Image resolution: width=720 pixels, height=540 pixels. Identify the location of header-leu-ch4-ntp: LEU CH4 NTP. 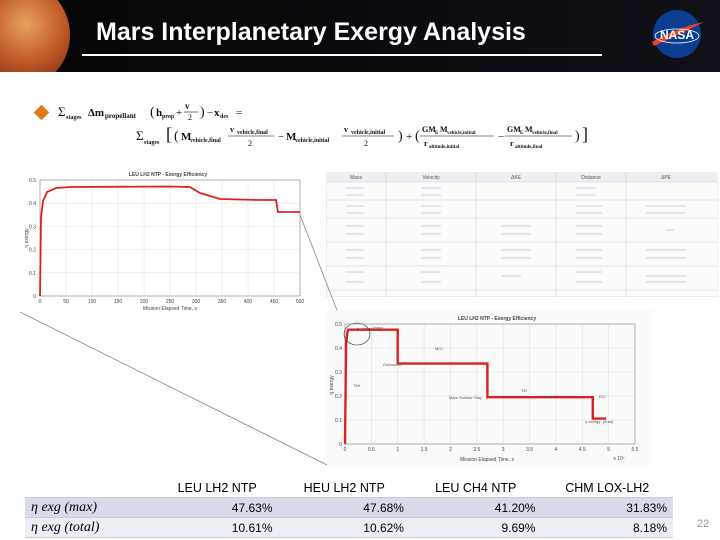
(475, 488).